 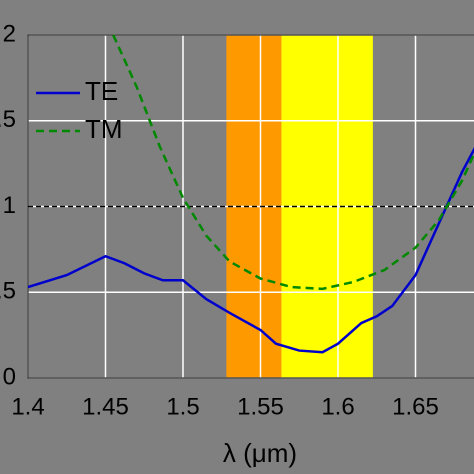 What do you see at coordinates (8, 291) in the screenshot?
I see `y-tick-label: 0.5` at bounding box center [8, 291].